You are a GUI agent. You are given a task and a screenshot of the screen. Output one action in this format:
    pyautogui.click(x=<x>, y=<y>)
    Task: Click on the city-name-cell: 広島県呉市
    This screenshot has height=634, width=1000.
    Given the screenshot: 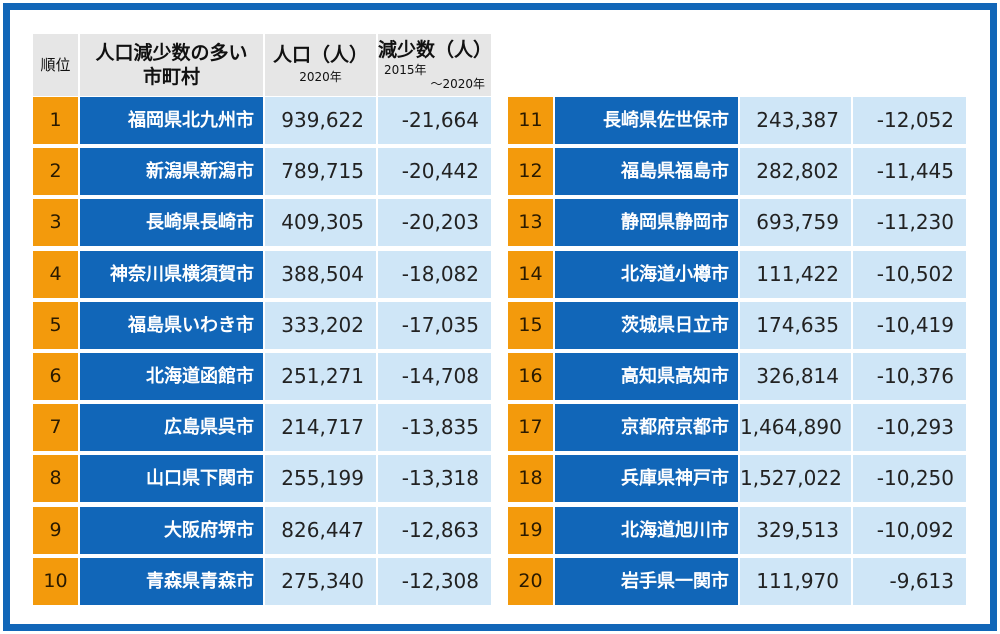 What is the action you would take?
    pyautogui.click(x=171, y=427)
    